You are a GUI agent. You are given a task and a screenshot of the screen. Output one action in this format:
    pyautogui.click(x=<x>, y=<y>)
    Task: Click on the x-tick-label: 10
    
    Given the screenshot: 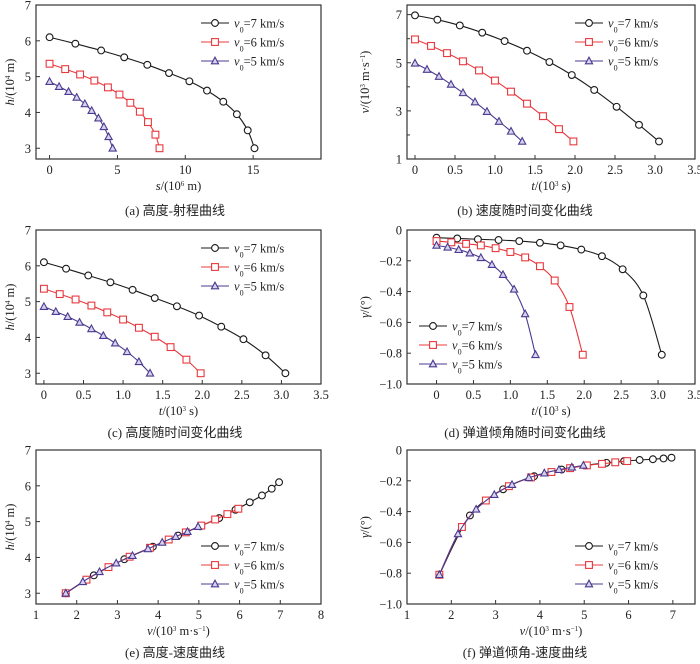 What is the action you would take?
    pyautogui.click(x=185, y=170)
    